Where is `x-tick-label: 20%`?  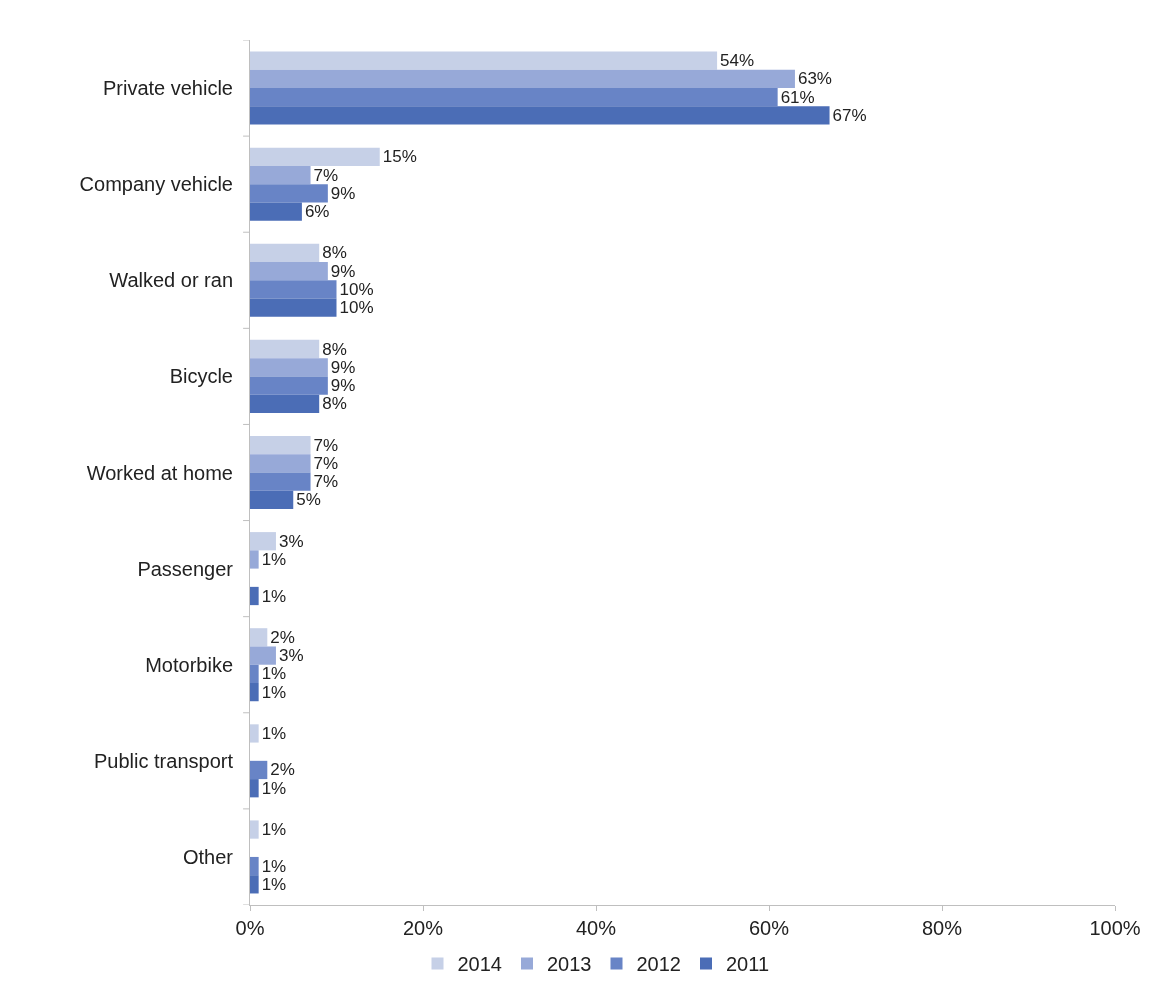
x-tick-label: 20% is located at coordinates (423, 928).